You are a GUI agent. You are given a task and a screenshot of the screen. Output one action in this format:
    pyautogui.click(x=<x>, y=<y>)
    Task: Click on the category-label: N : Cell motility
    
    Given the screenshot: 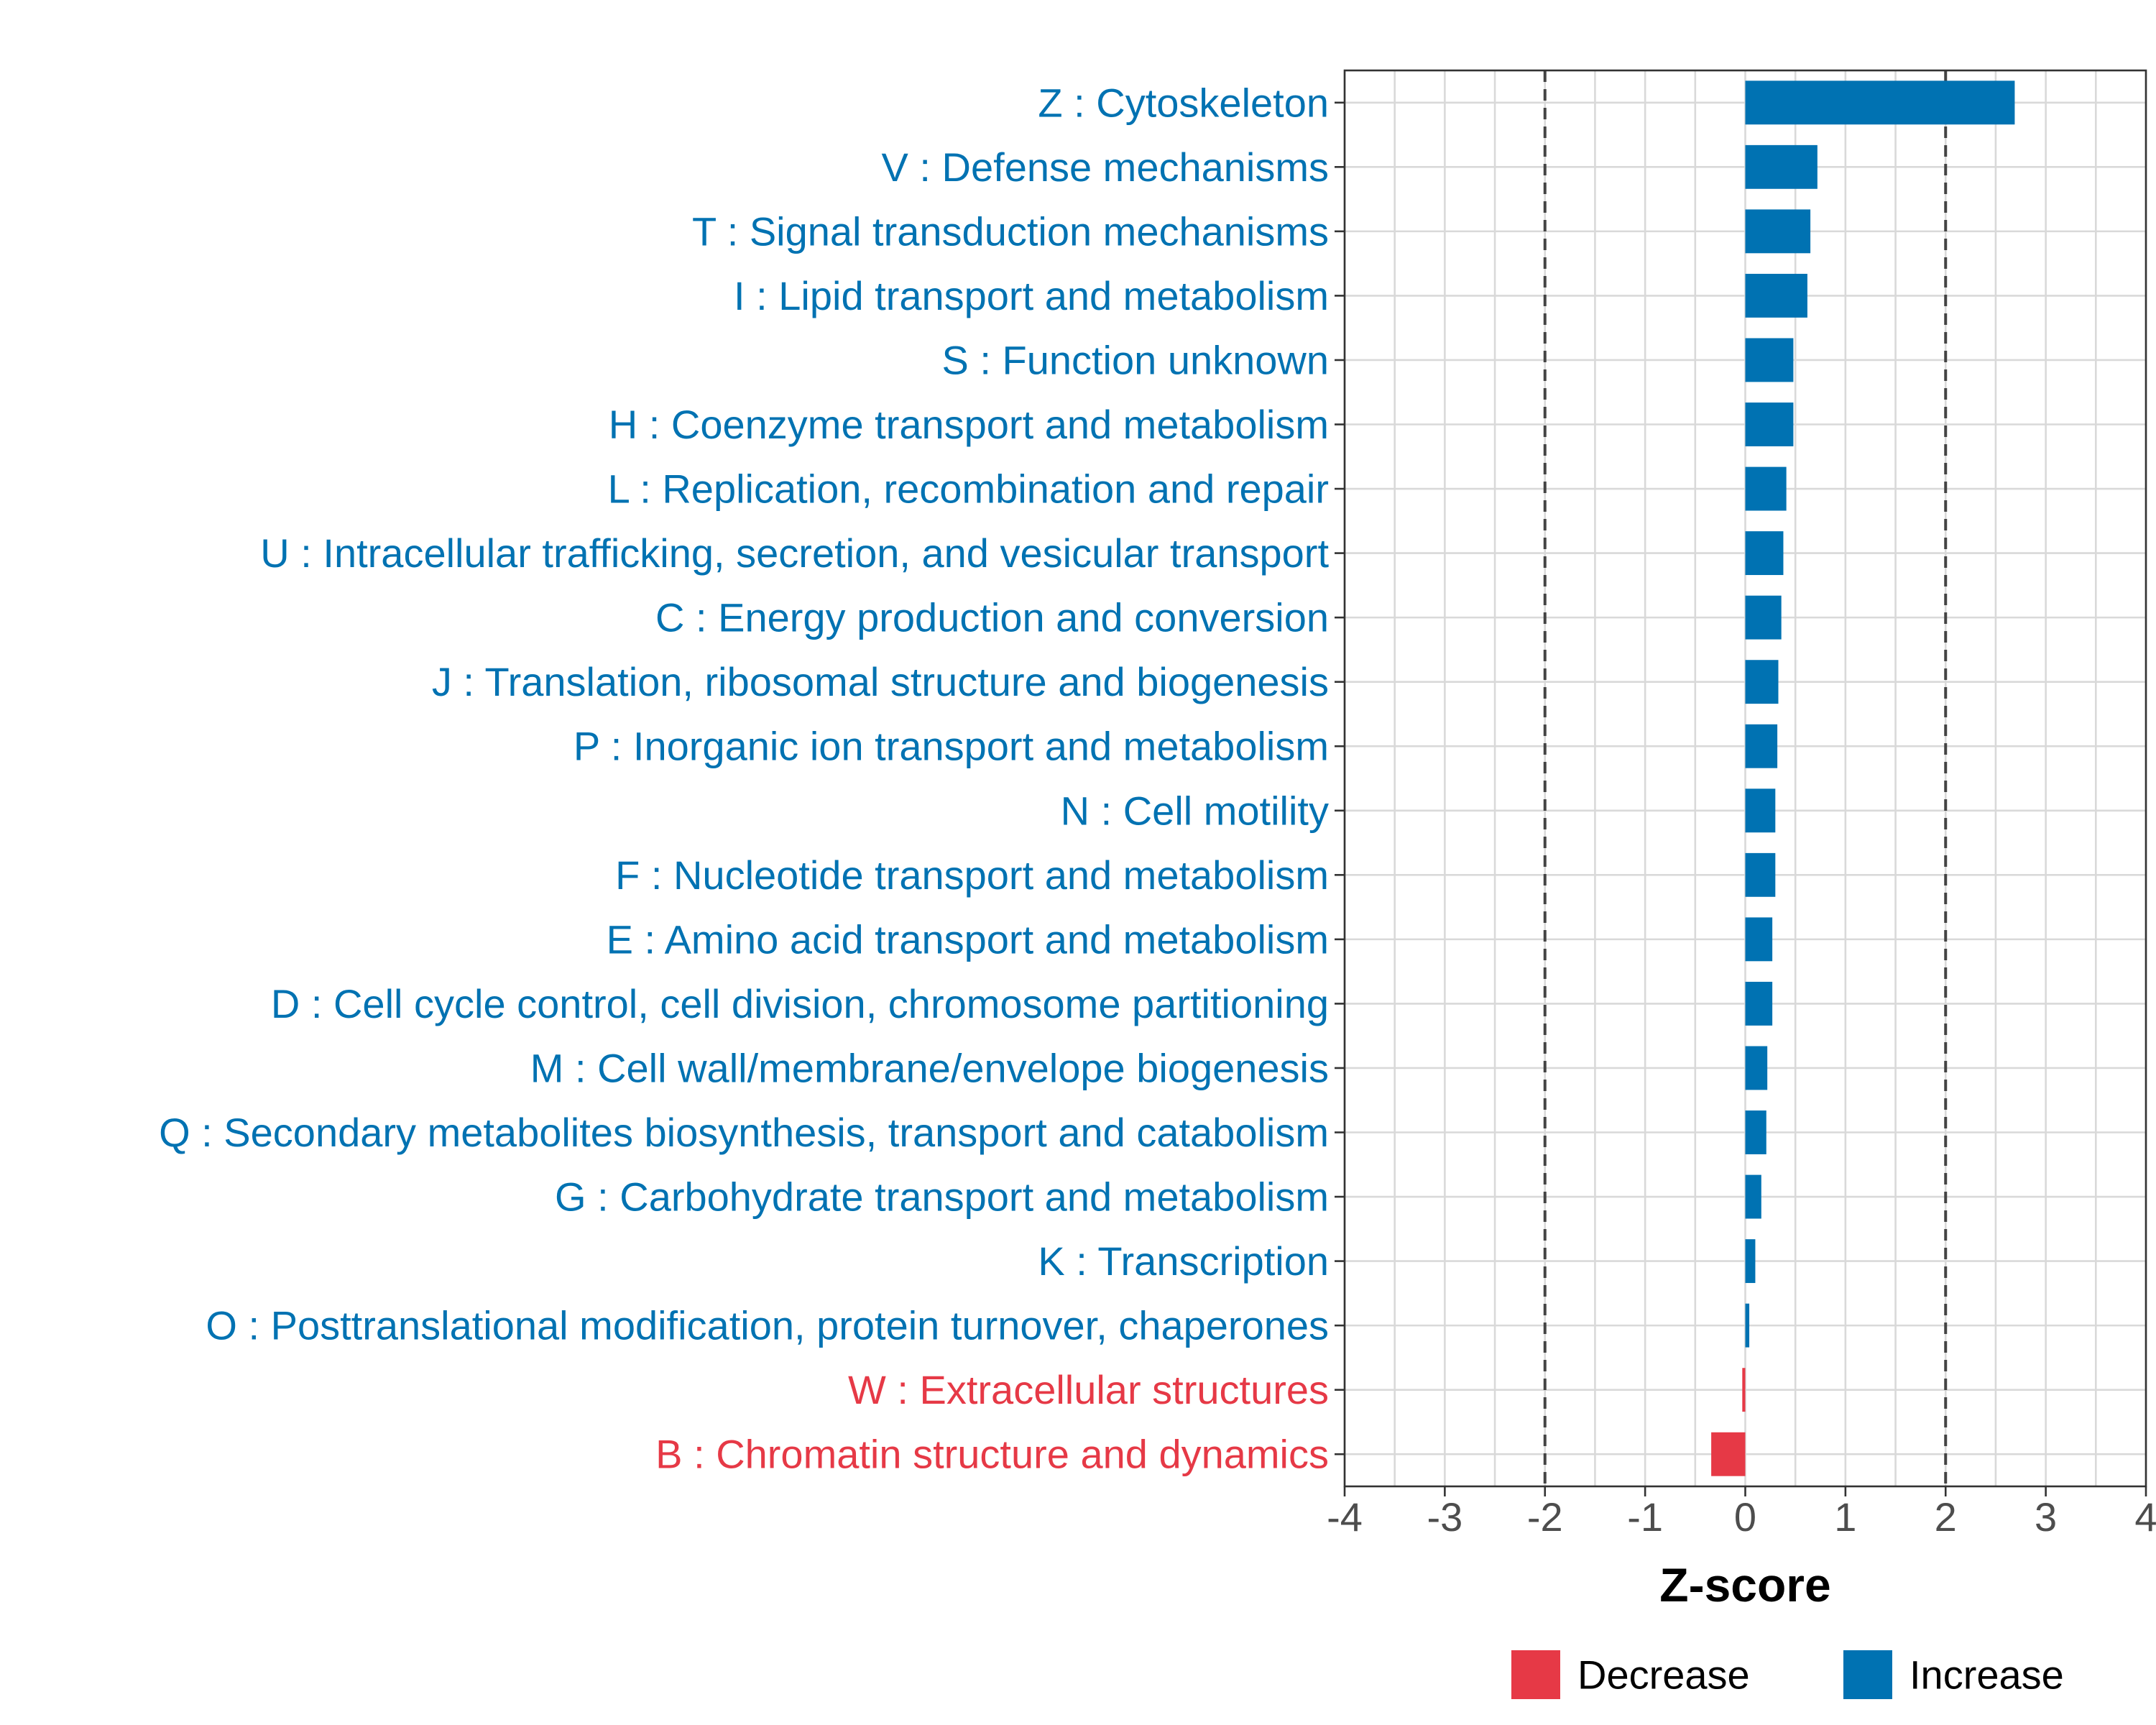 What is the action you would take?
    pyautogui.click(x=1195, y=810)
    